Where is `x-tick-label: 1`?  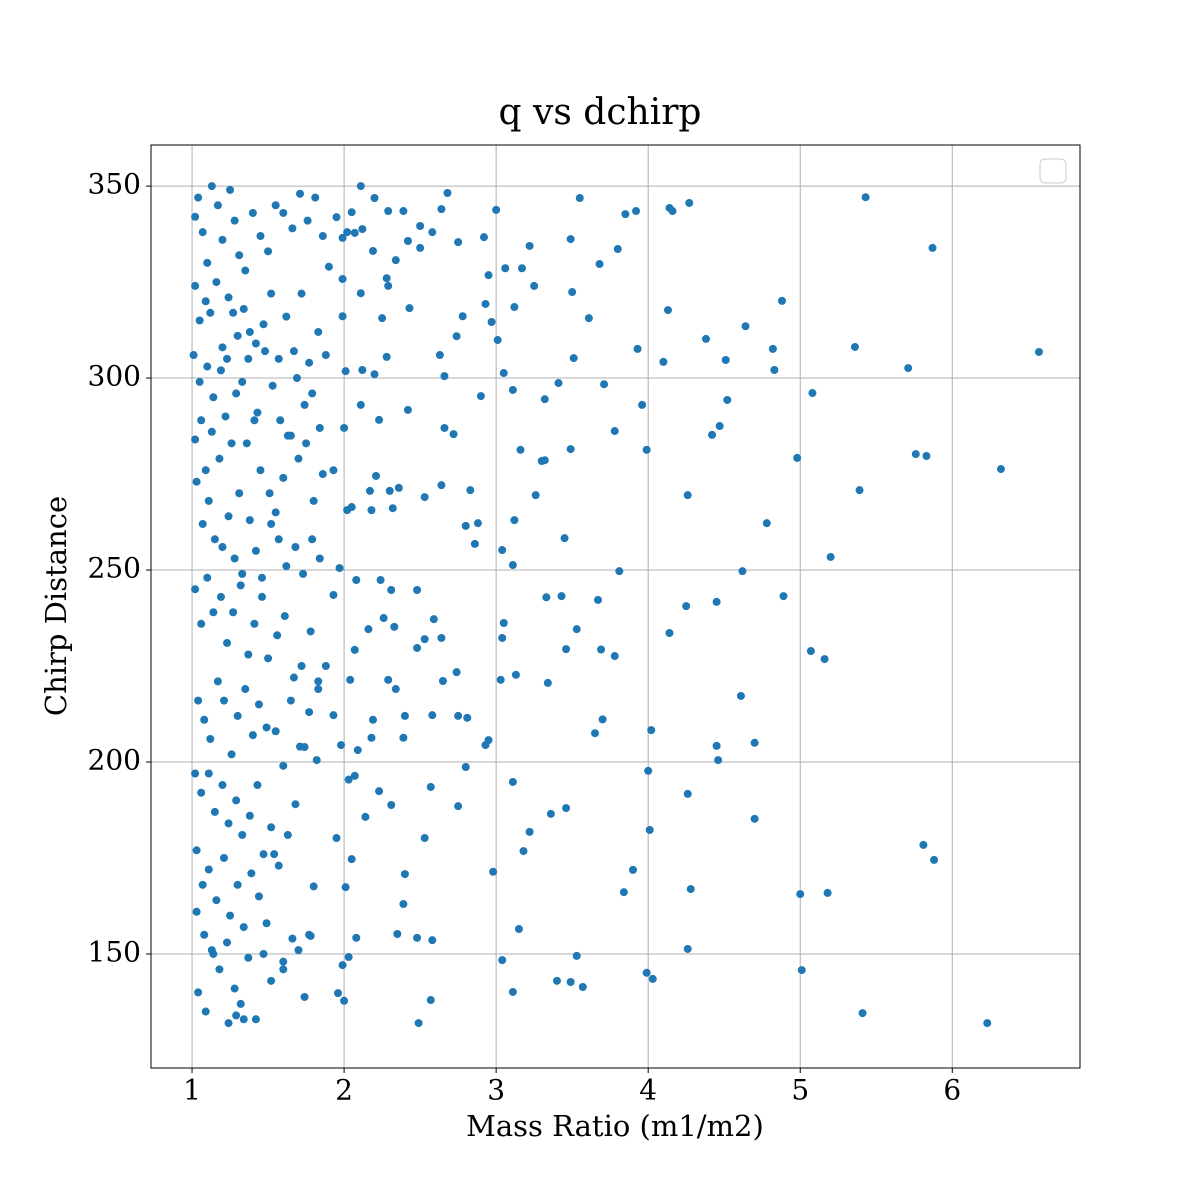
x-tick-label: 1 is located at coordinates (192, 1090).